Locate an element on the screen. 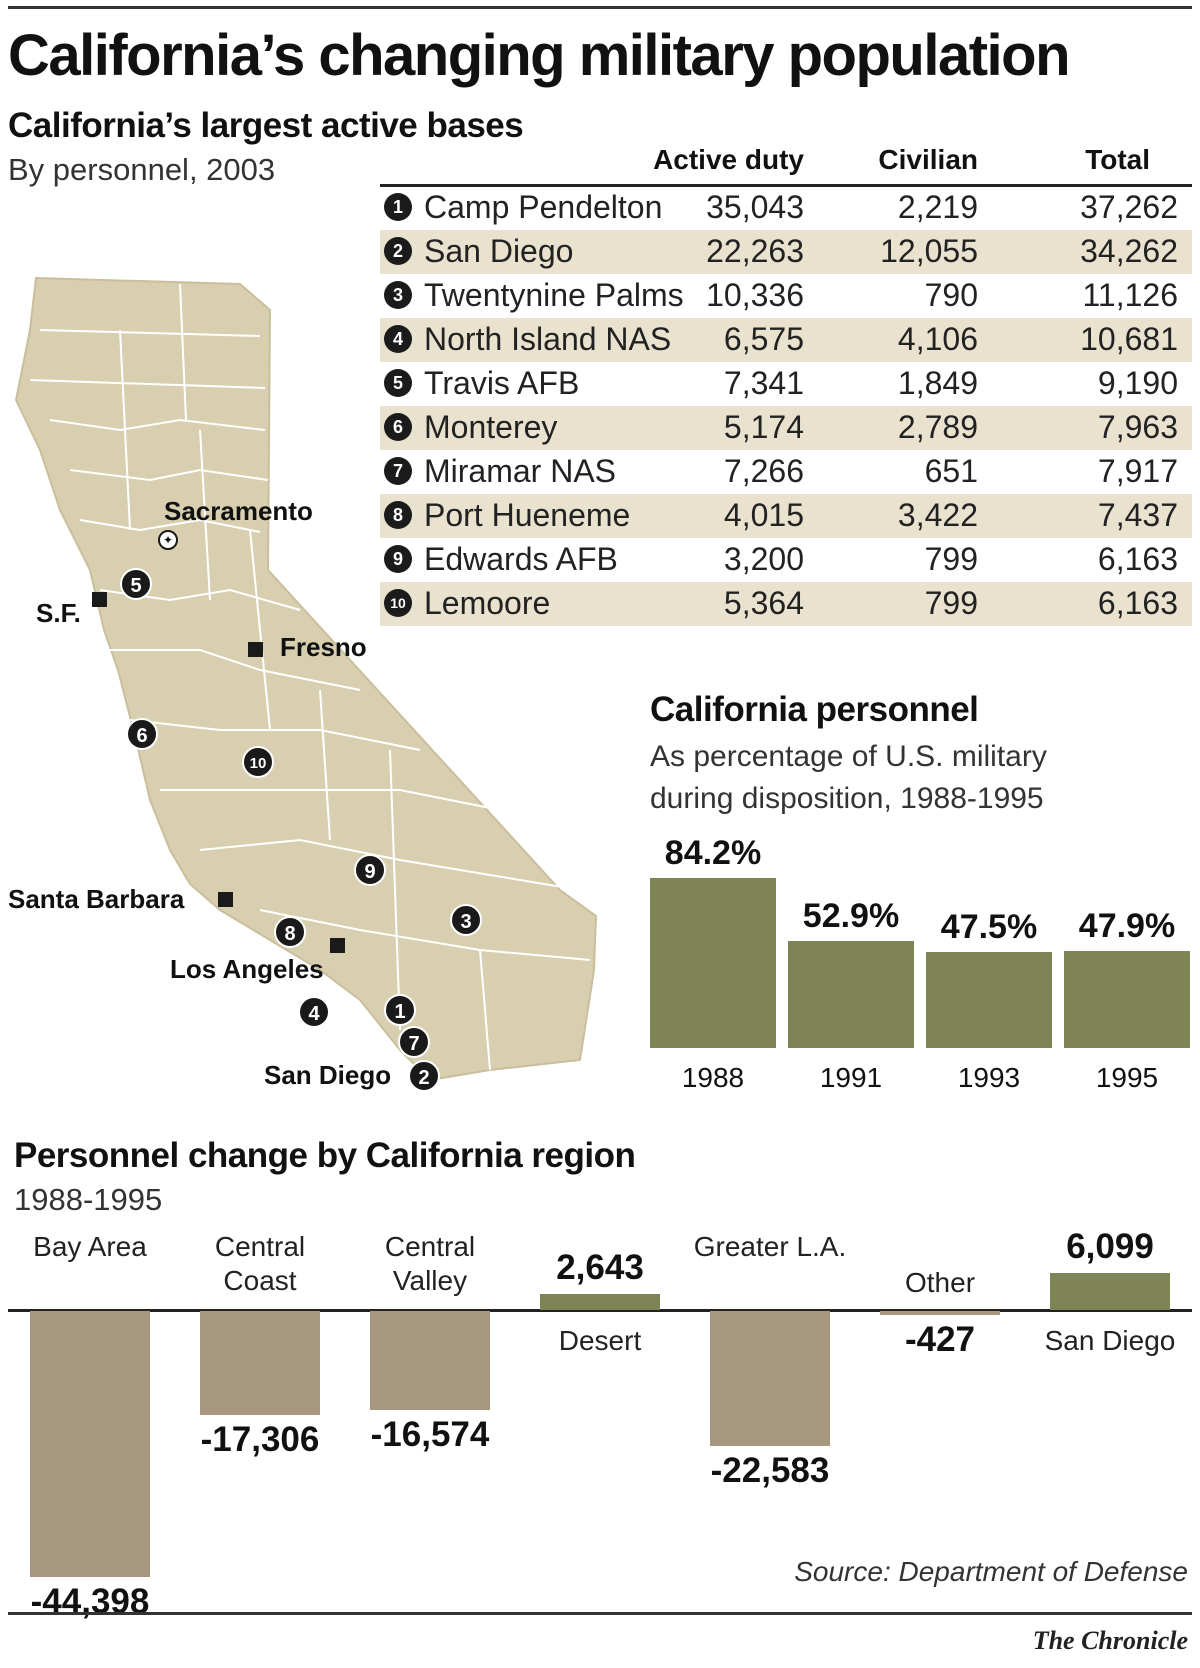 This screenshot has width=1200, height=1668. table-row: 6 Monterey 5,174 2,789 7,963 is located at coordinates (786, 428).